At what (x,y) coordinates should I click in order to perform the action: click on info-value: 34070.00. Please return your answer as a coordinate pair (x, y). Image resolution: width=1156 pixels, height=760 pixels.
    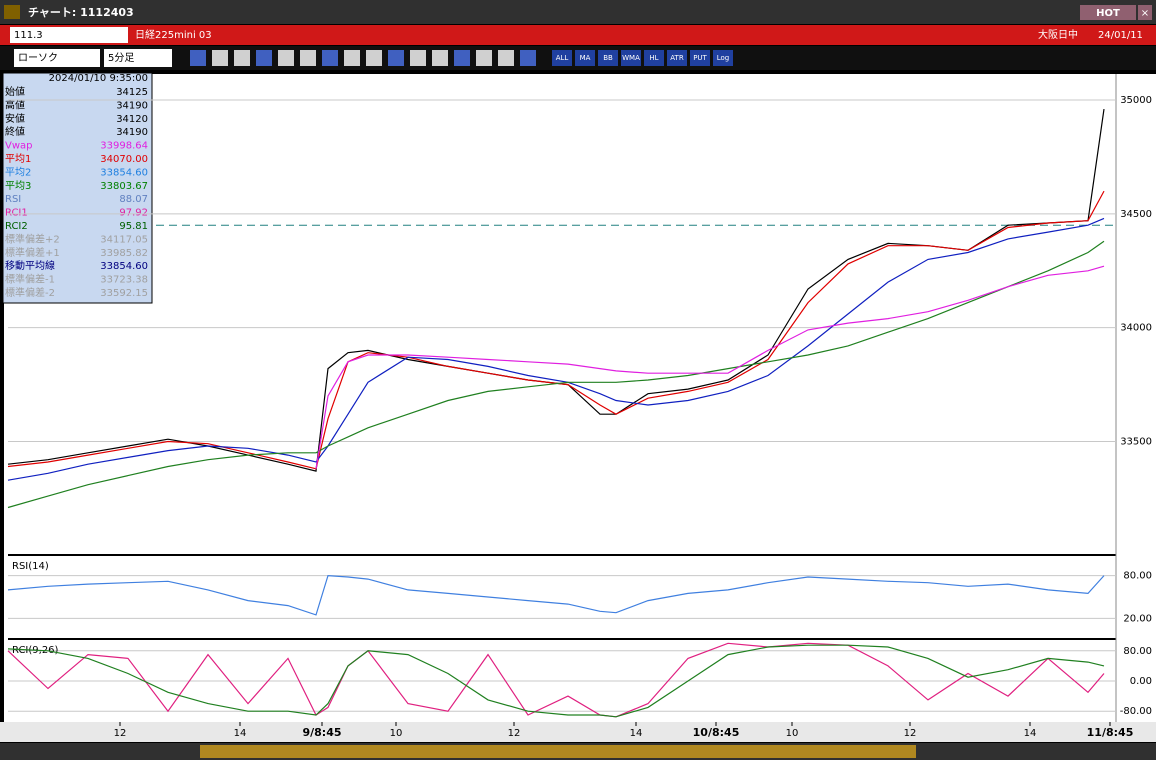
    Looking at the image, I should click on (124, 159).